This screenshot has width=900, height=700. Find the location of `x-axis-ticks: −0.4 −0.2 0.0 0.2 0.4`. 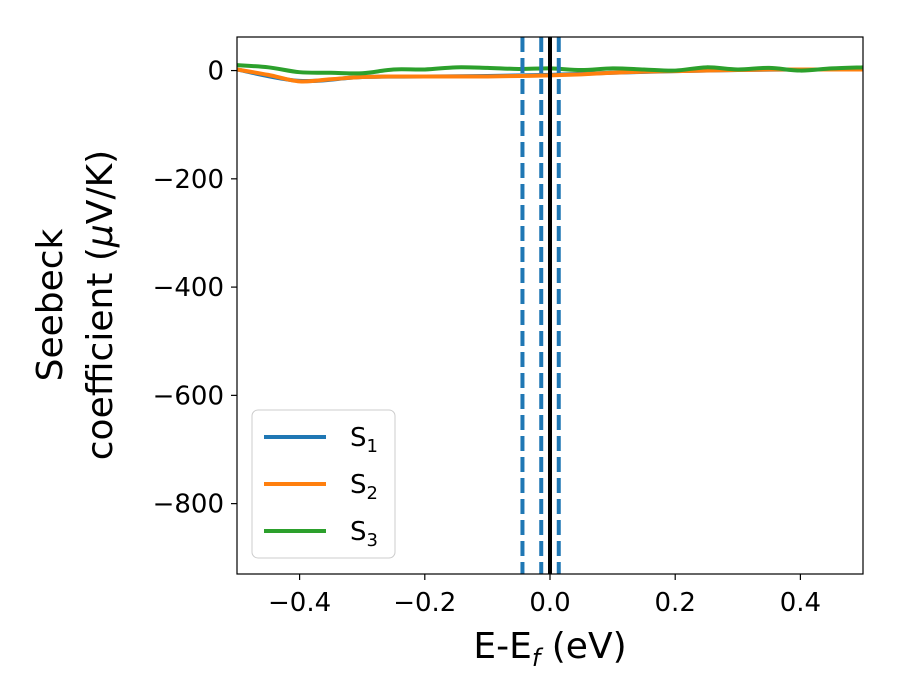

x-axis-ticks: −0.4 −0.2 0.0 0.2 0.4 is located at coordinates (544, 596).